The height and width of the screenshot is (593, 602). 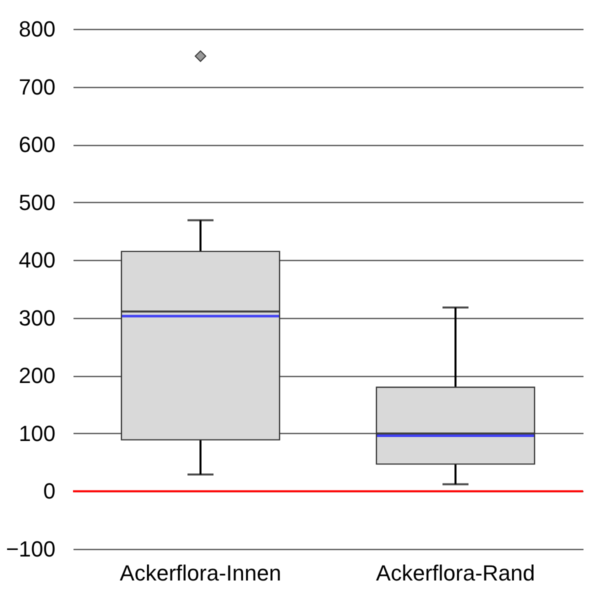 What do you see at coordinates (37, 87) in the screenshot?
I see `y-tick-label: 700` at bounding box center [37, 87].